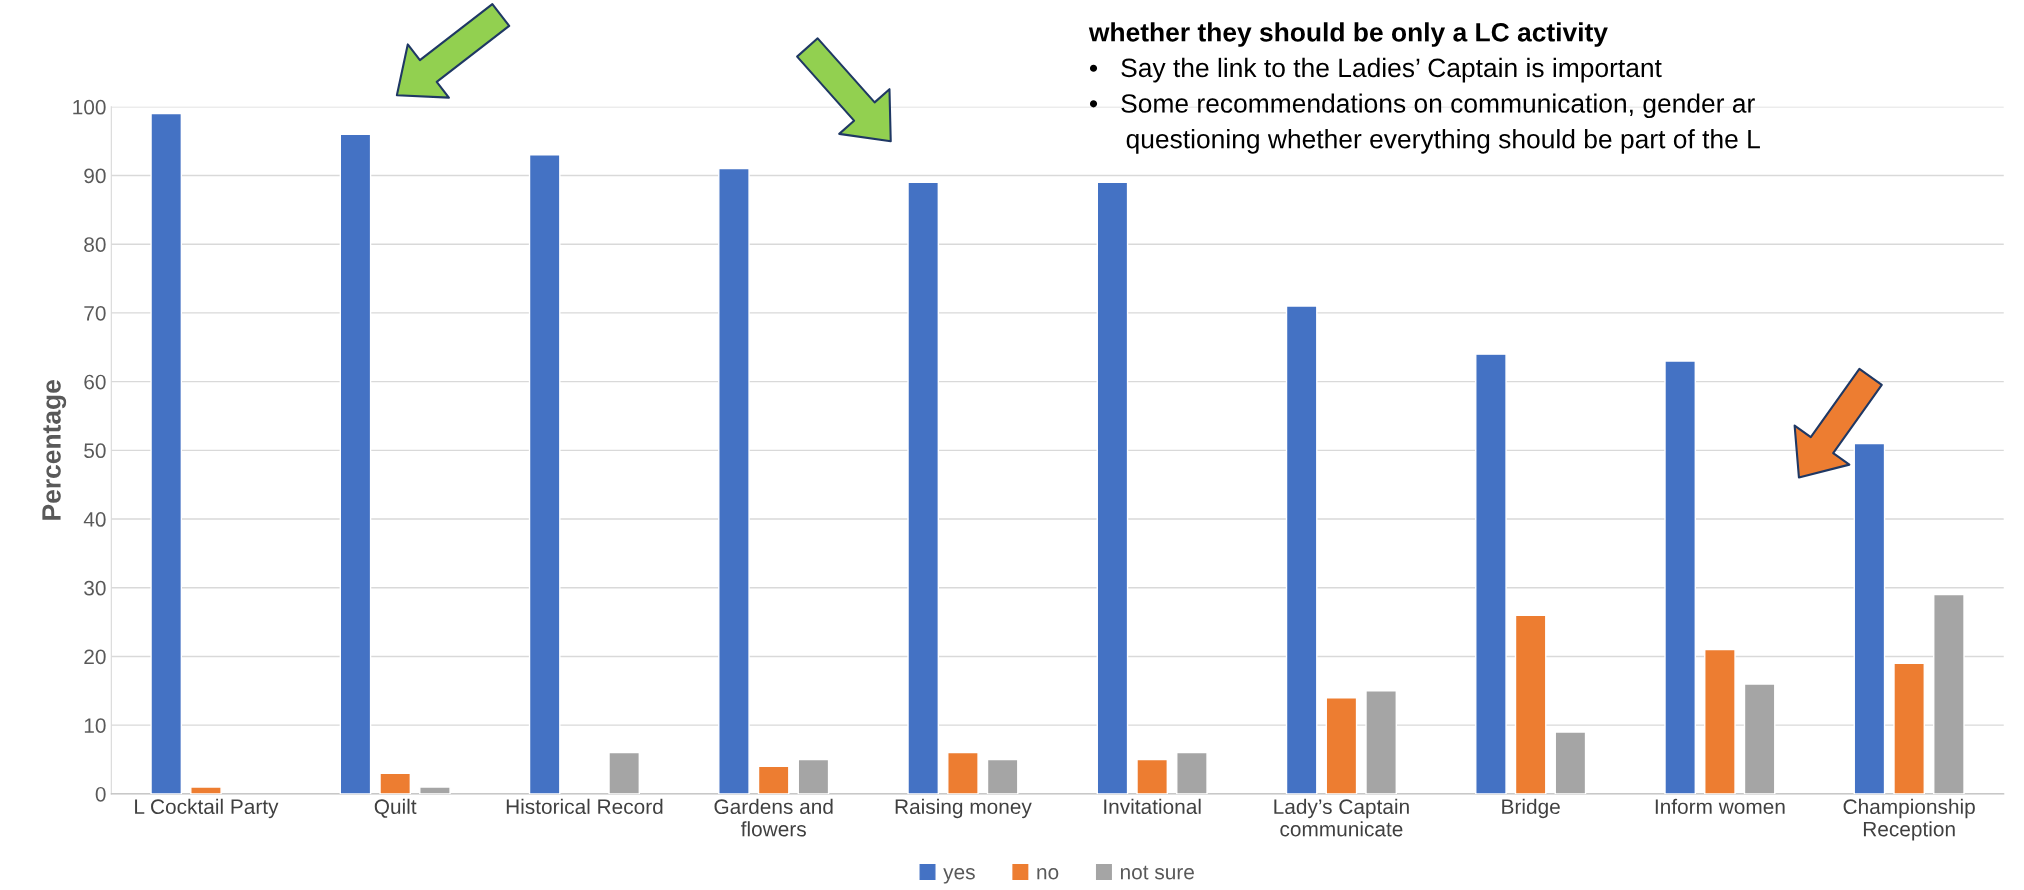 The image size is (2024, 890). Describe the element at coordinates (1348, 34) in the screenshot. I see `text: whether they should be only a LC activity` at that location.